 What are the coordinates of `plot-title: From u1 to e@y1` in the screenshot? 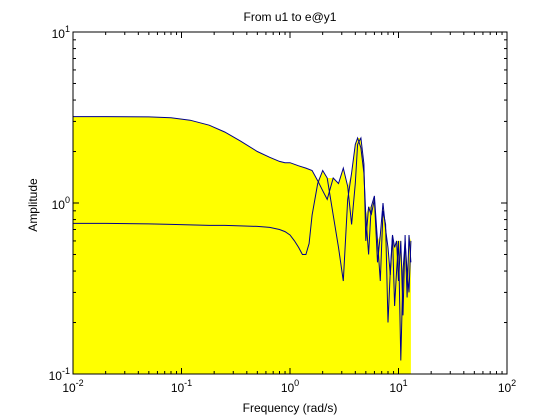 It's located at (290, 17).